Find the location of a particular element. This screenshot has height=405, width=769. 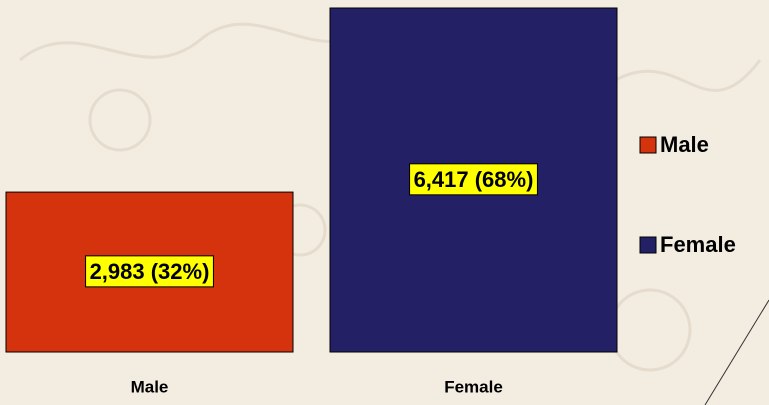

value-label: 2,983 (32%) is located at coordinates (150, 271).